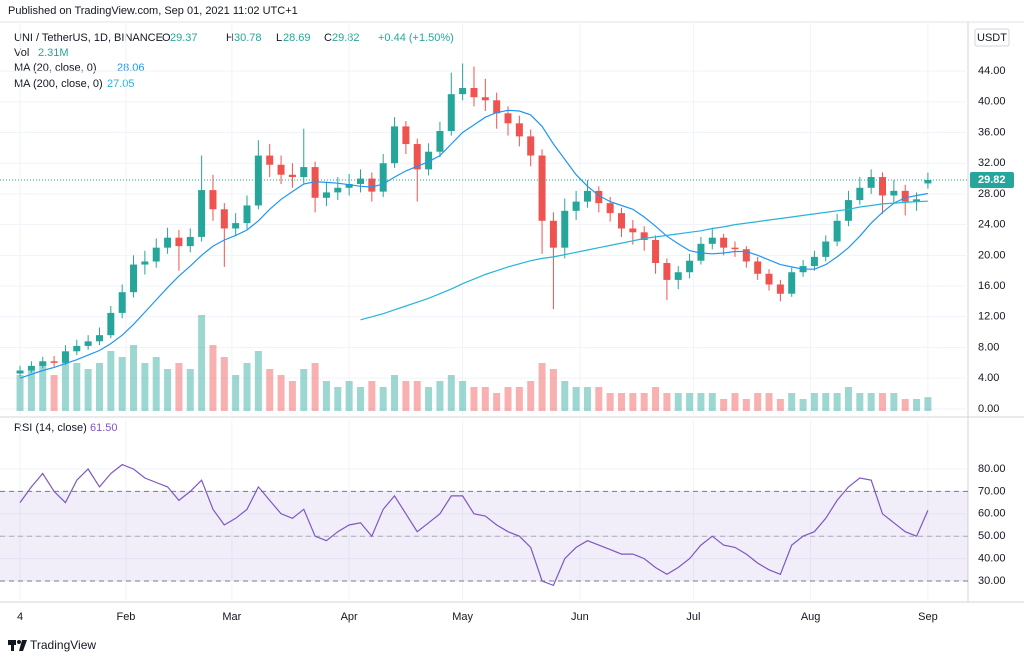 This screenshot has height=662, width=1024. I want to click on y-tick-label: 12.00, so click(992, 317).